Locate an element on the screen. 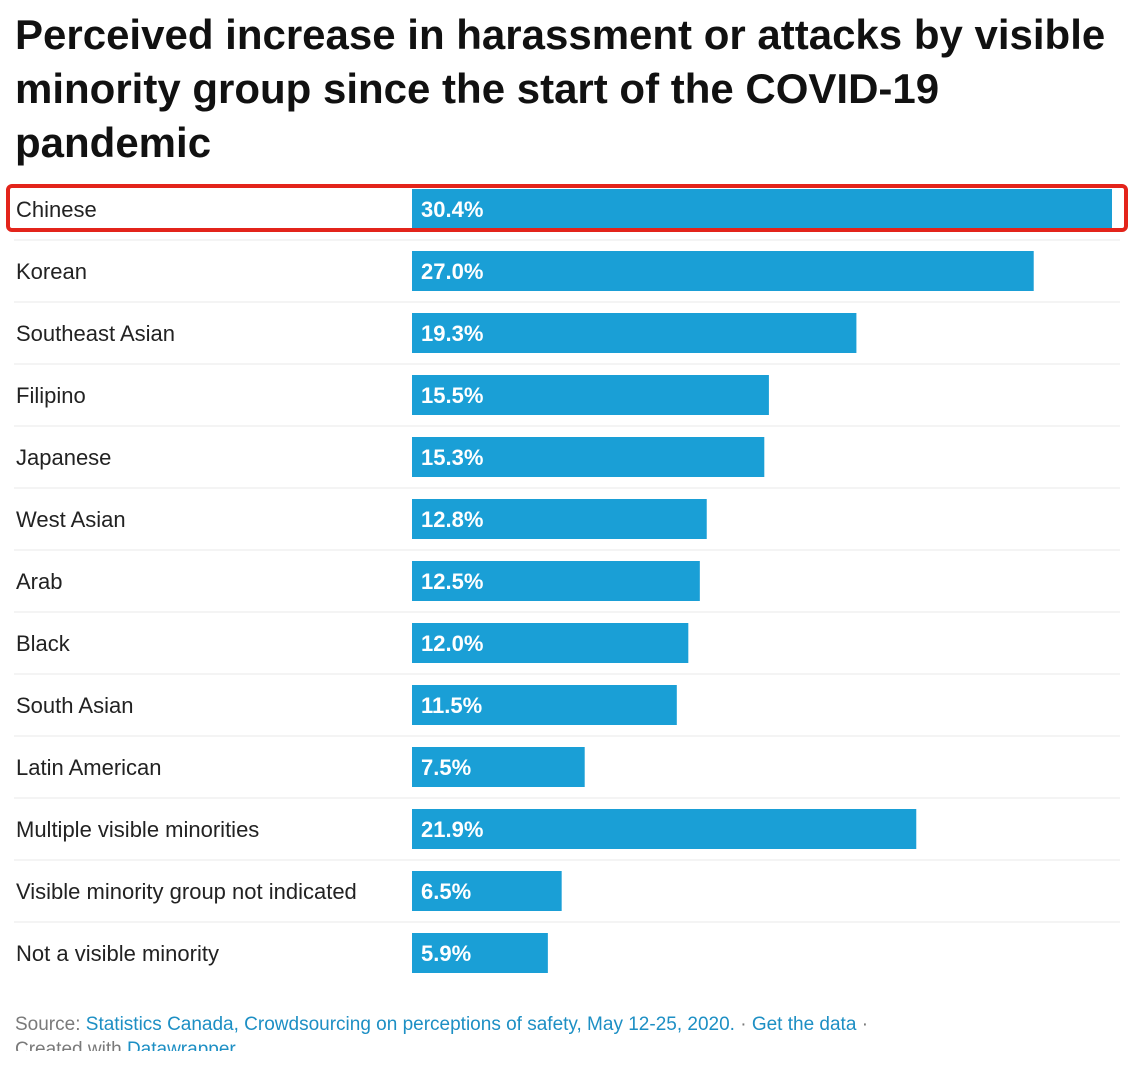 The height and width of the screenshot is (1066, 1130). value-label-black: 12.0% is located at coordinates (452, 643).